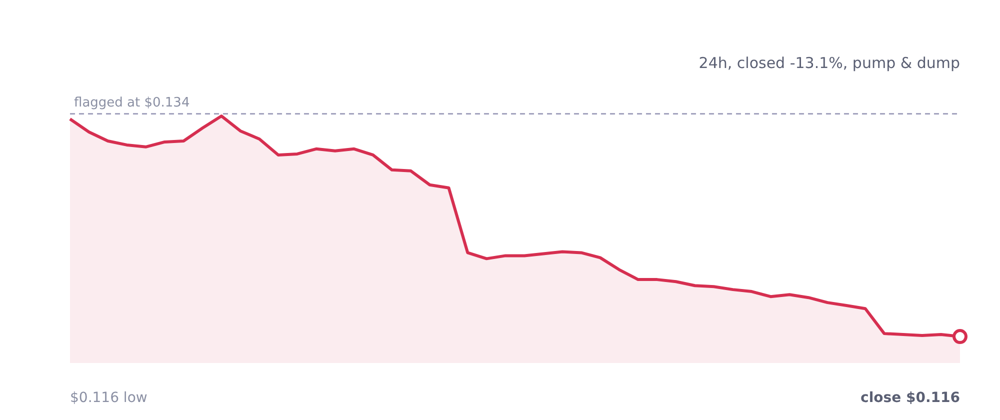 Image resolution: width=1000 pixels, height=420 pixels. What do you see at coordinates (109, 398) in the screenshot?
I see `text: $0.116 low` at bounding box center [109, 398].